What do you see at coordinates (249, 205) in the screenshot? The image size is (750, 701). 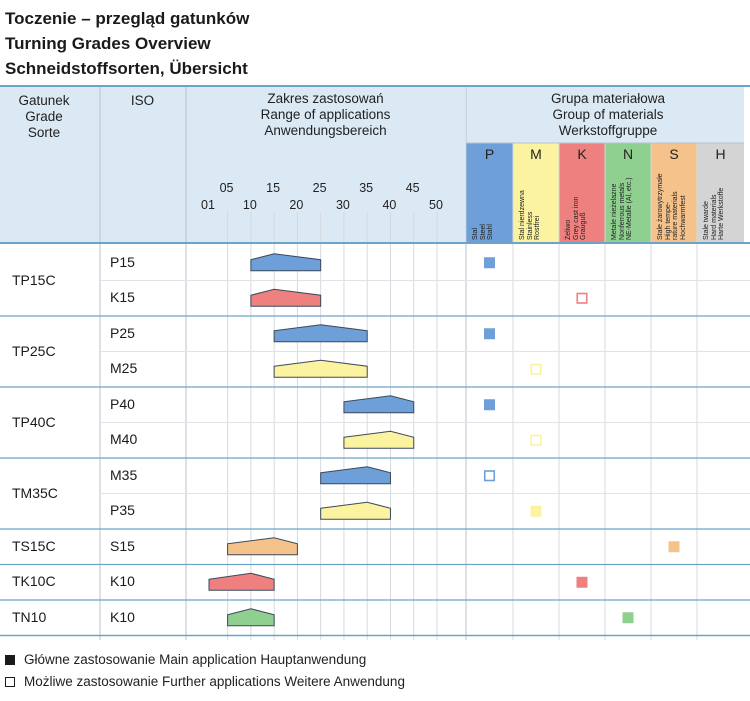 I see `scale-tick-label: 10` at bounding box center [249, 205].